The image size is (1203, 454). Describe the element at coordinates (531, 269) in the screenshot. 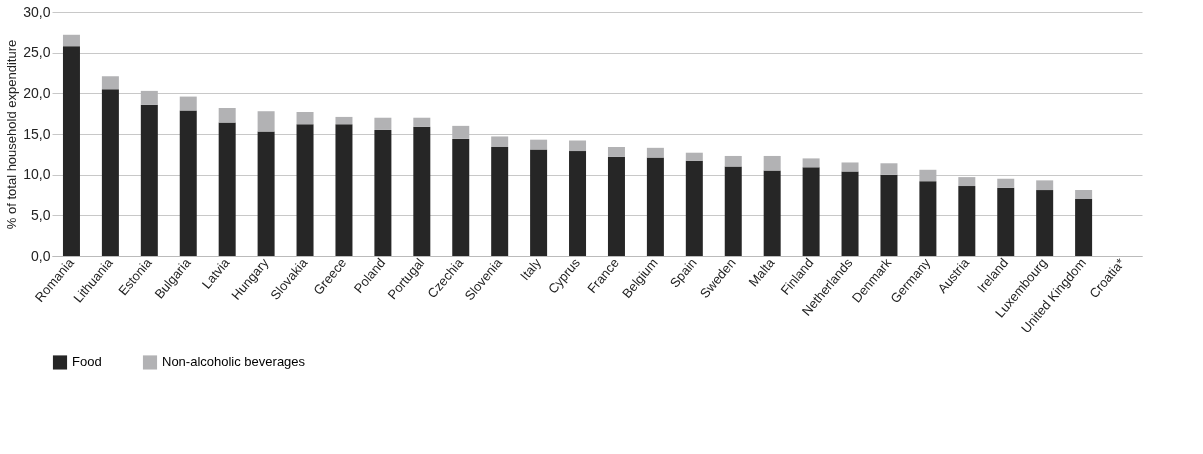

I see `x-tick-label: Italy` at that location.